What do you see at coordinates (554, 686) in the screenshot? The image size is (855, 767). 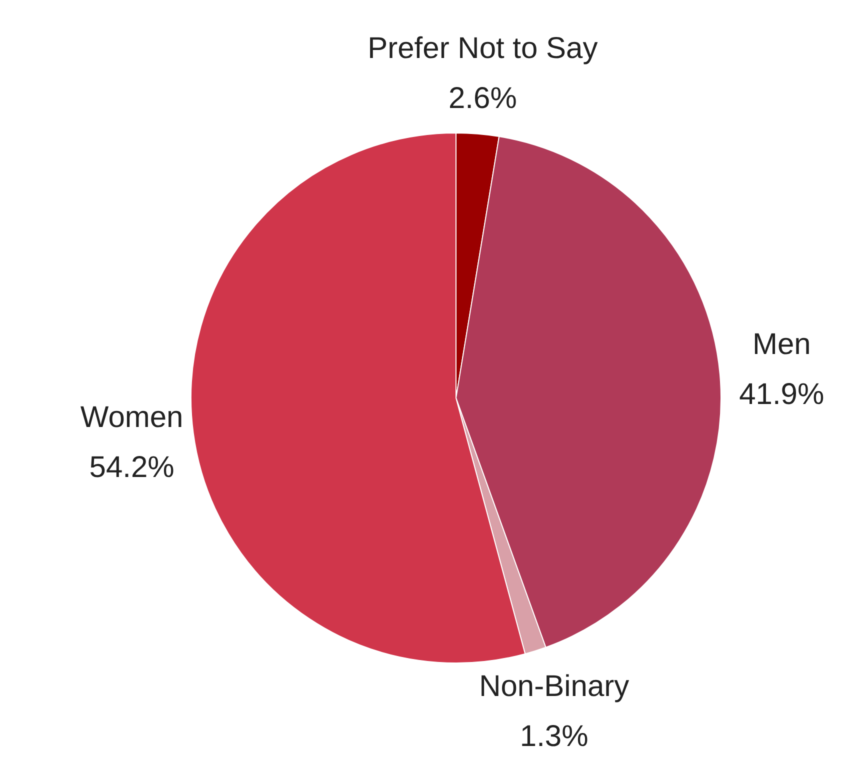 I see `slice-label: Non-Binary` at bounding box center [554, 686].